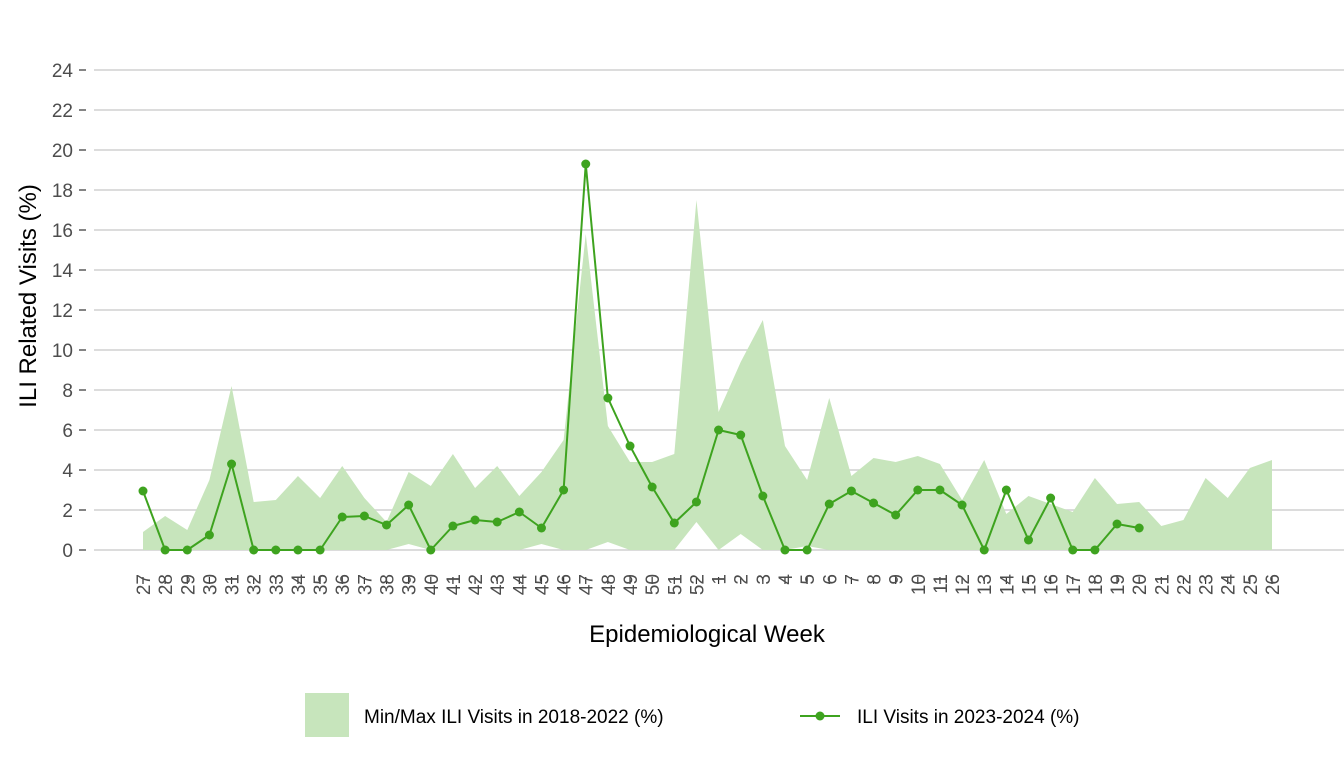 This screenshot has width=1344, height=768. What do you see at coordinates (63, 271) in the screenshot?
I see `y-tick-label: 14` at bounding box center [63, 271].